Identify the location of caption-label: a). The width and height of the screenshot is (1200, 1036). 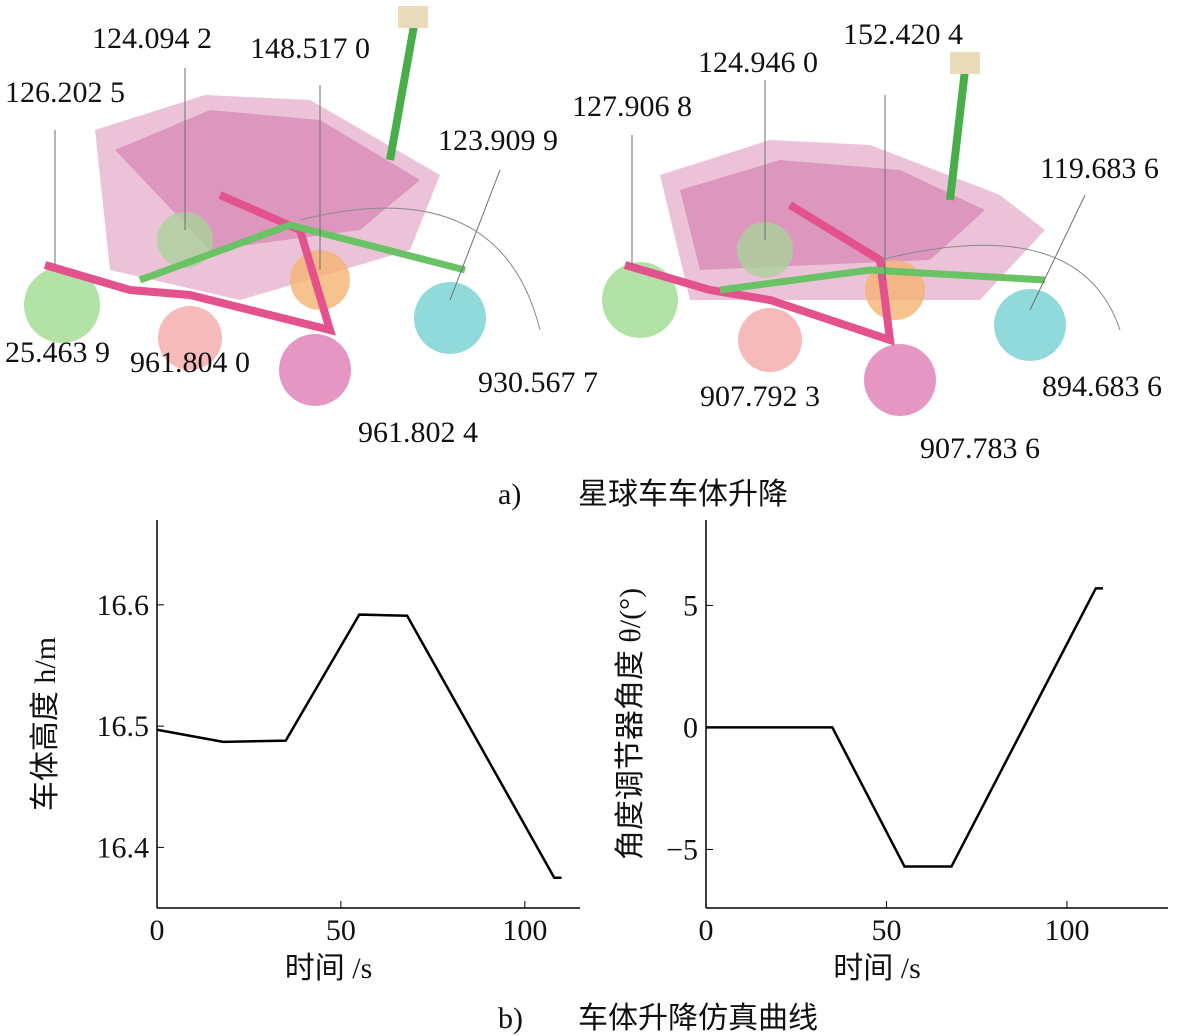
(509, 494).